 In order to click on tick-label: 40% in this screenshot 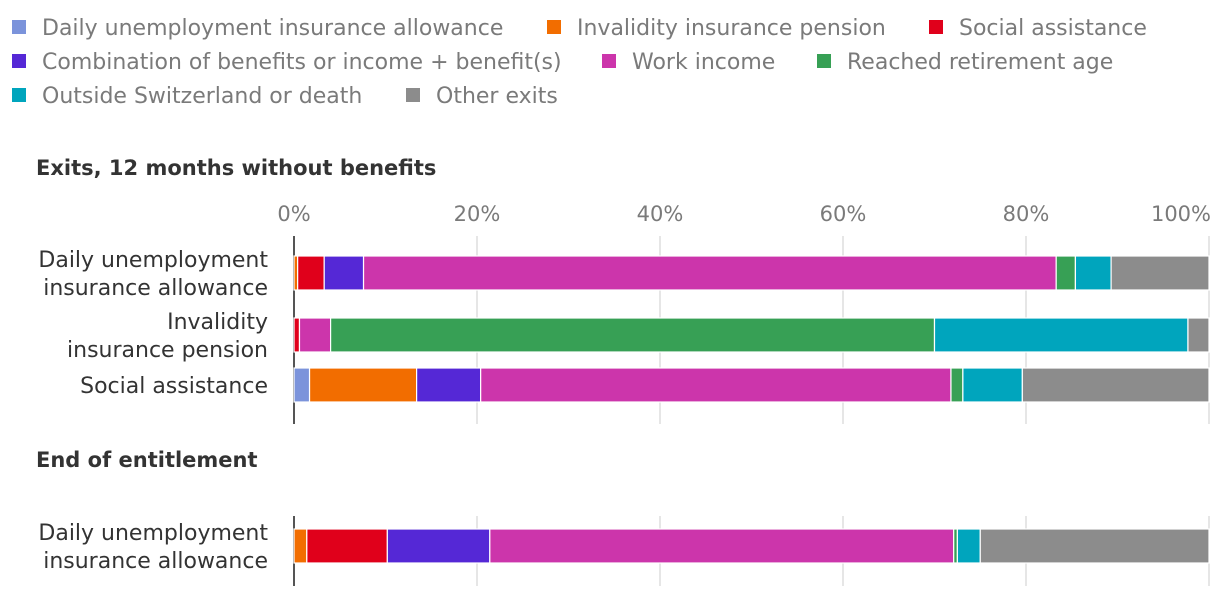, I will do `click(660, 214)`.